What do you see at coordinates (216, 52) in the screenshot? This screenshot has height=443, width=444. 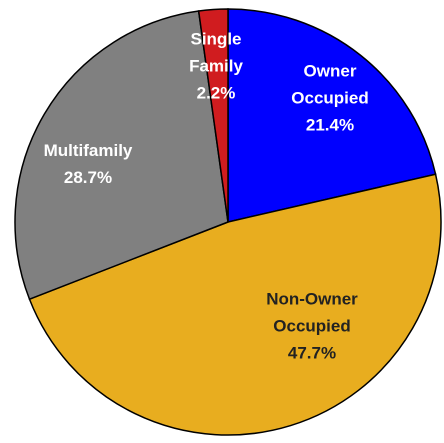 I see `category-name: Single Family` at bounding box center [216, 52].